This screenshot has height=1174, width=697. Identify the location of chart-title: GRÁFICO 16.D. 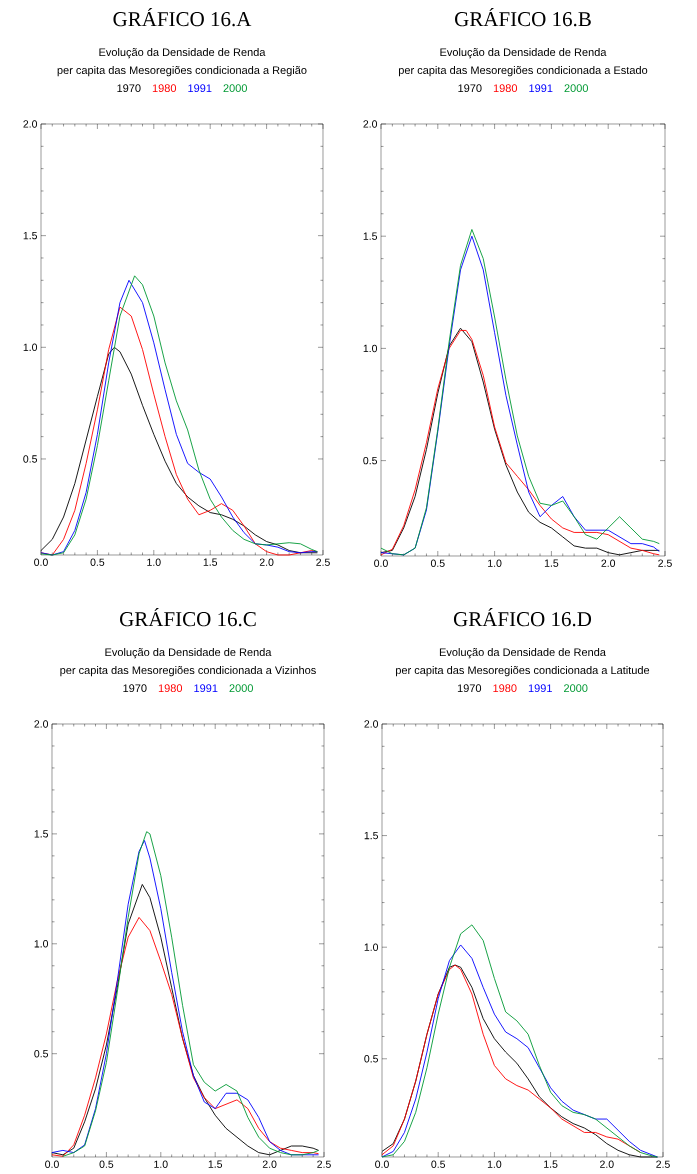
(522, 617).